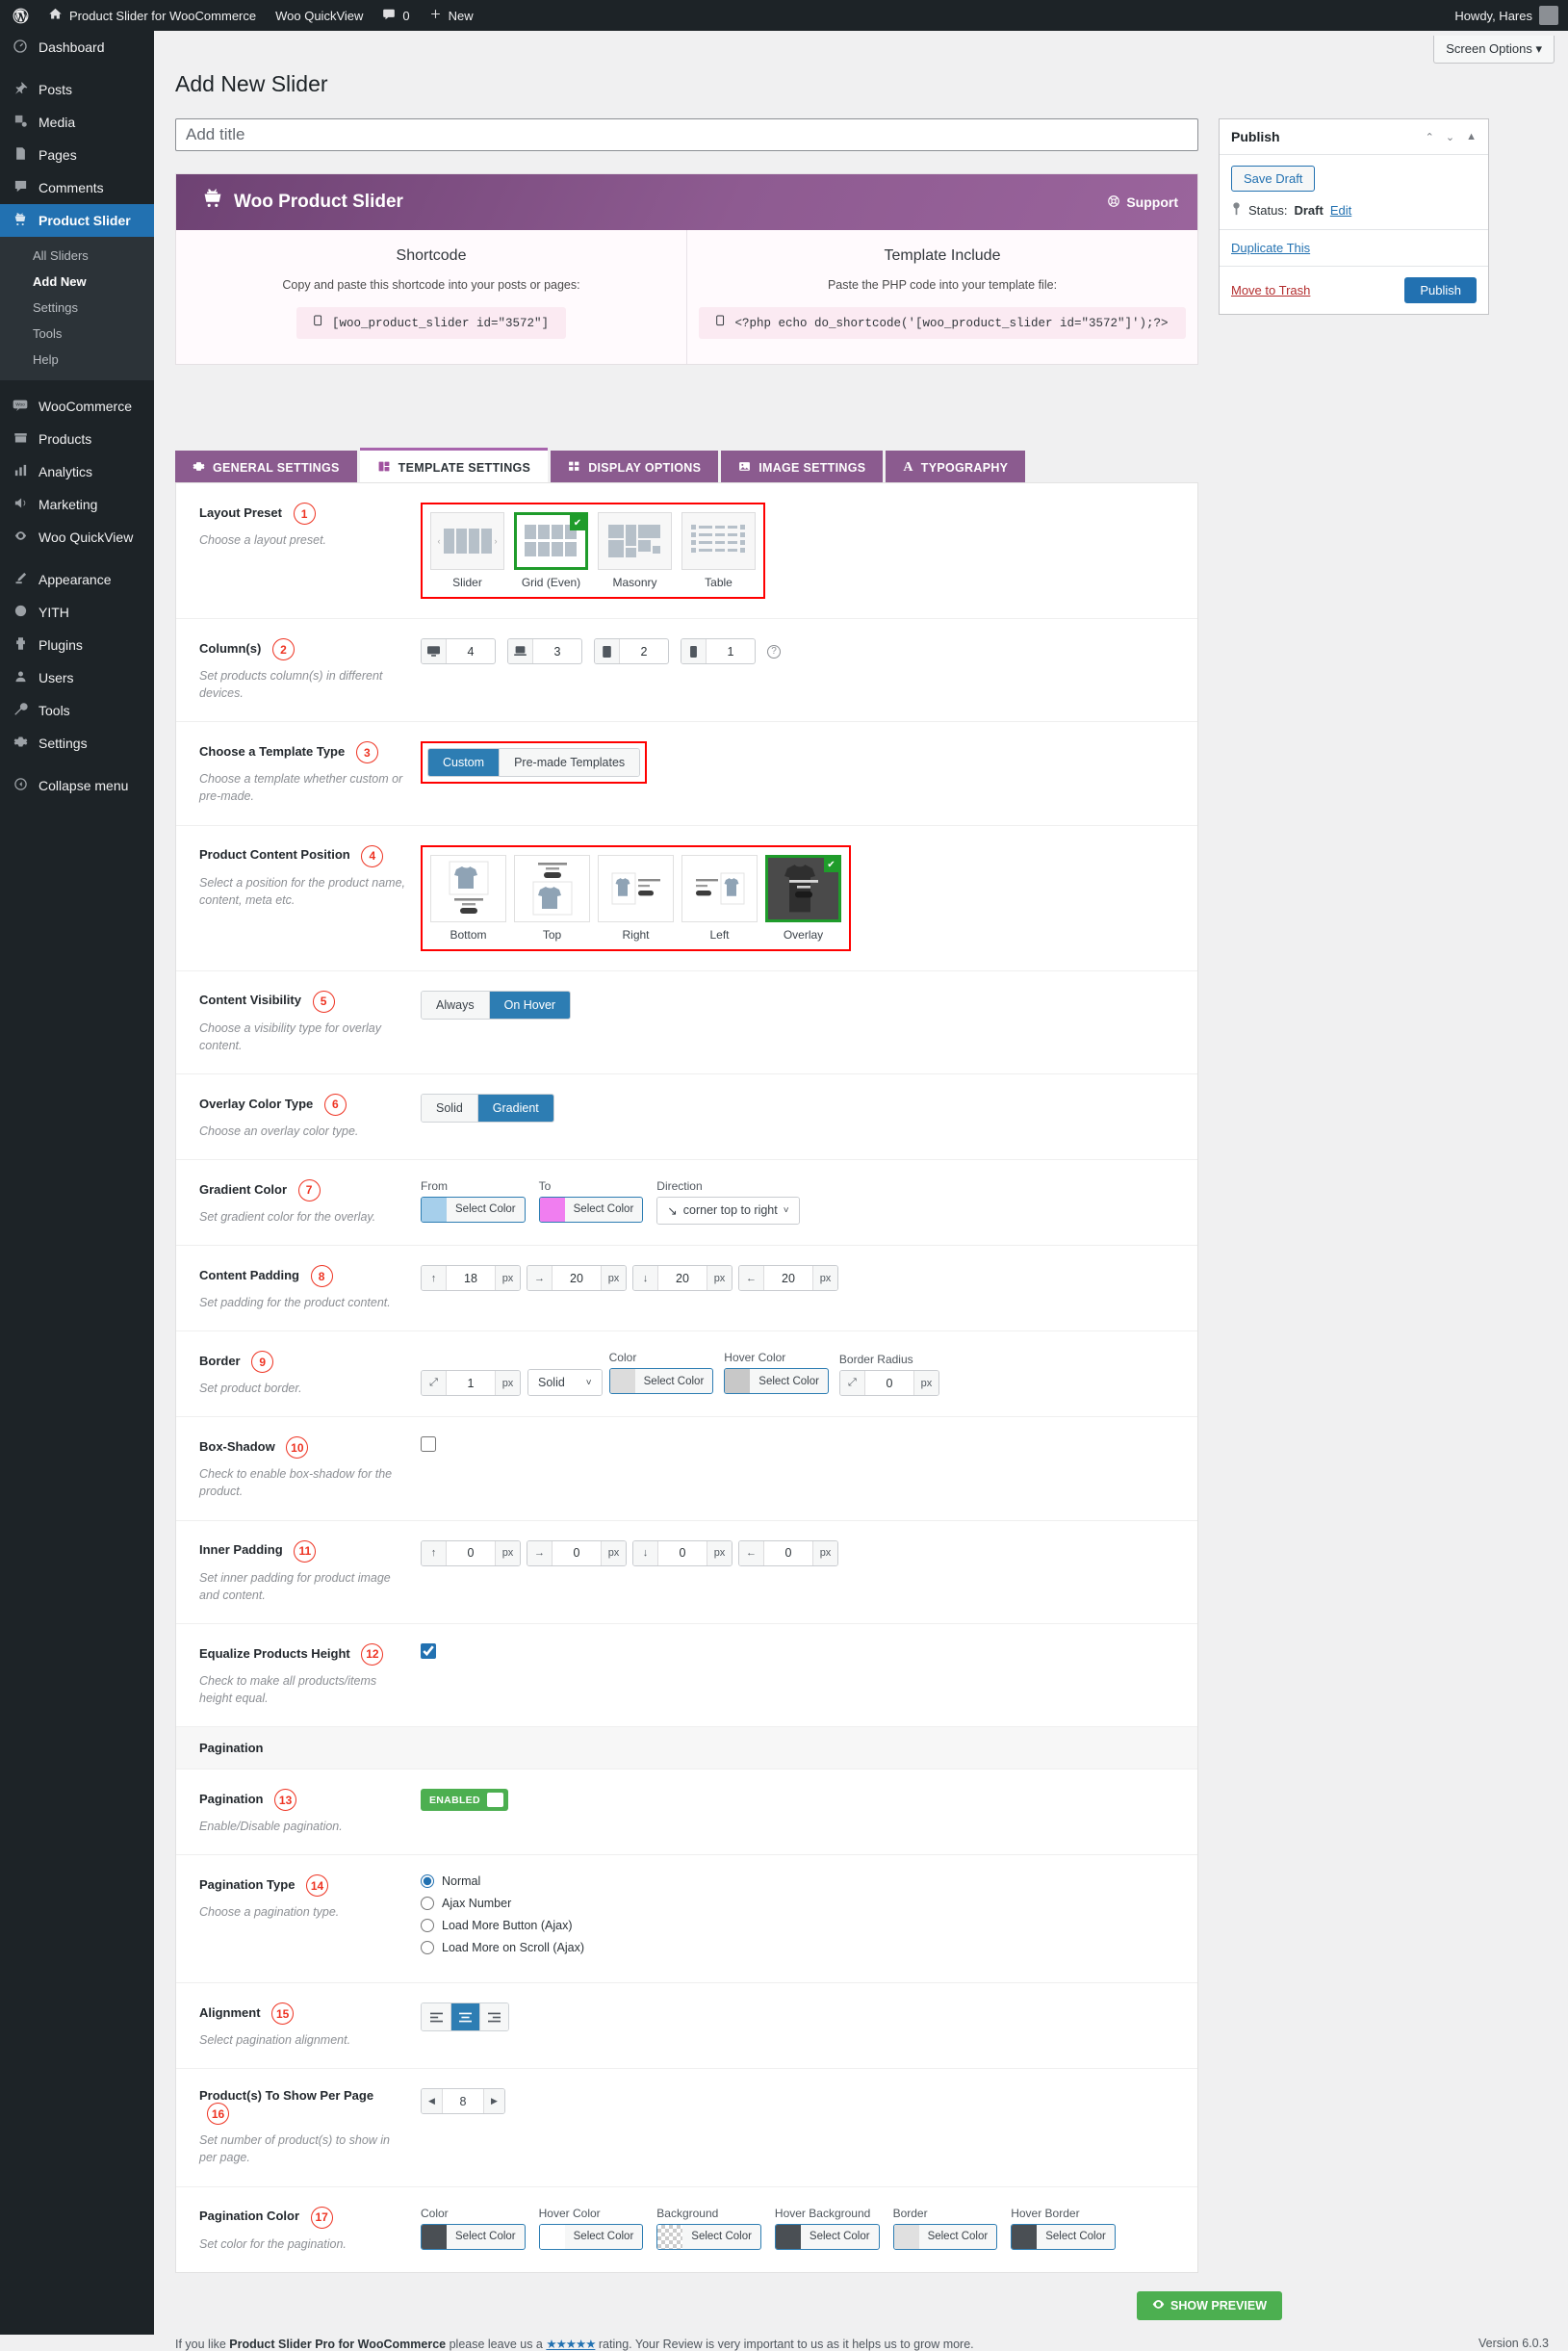  Describe the element at coordinates (1429, 137) in the screenshot. I see `move-up-icon: ⌃` at that location.